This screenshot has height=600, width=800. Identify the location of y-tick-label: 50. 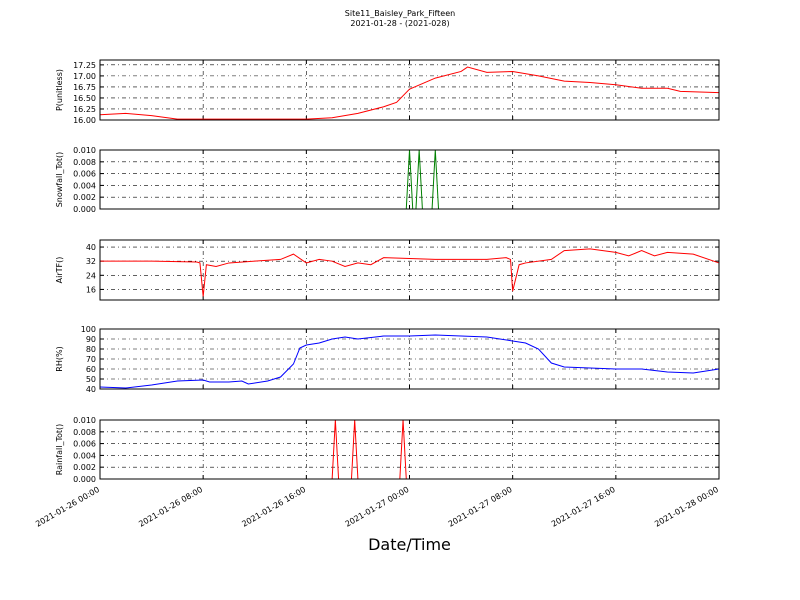
(91, 379).